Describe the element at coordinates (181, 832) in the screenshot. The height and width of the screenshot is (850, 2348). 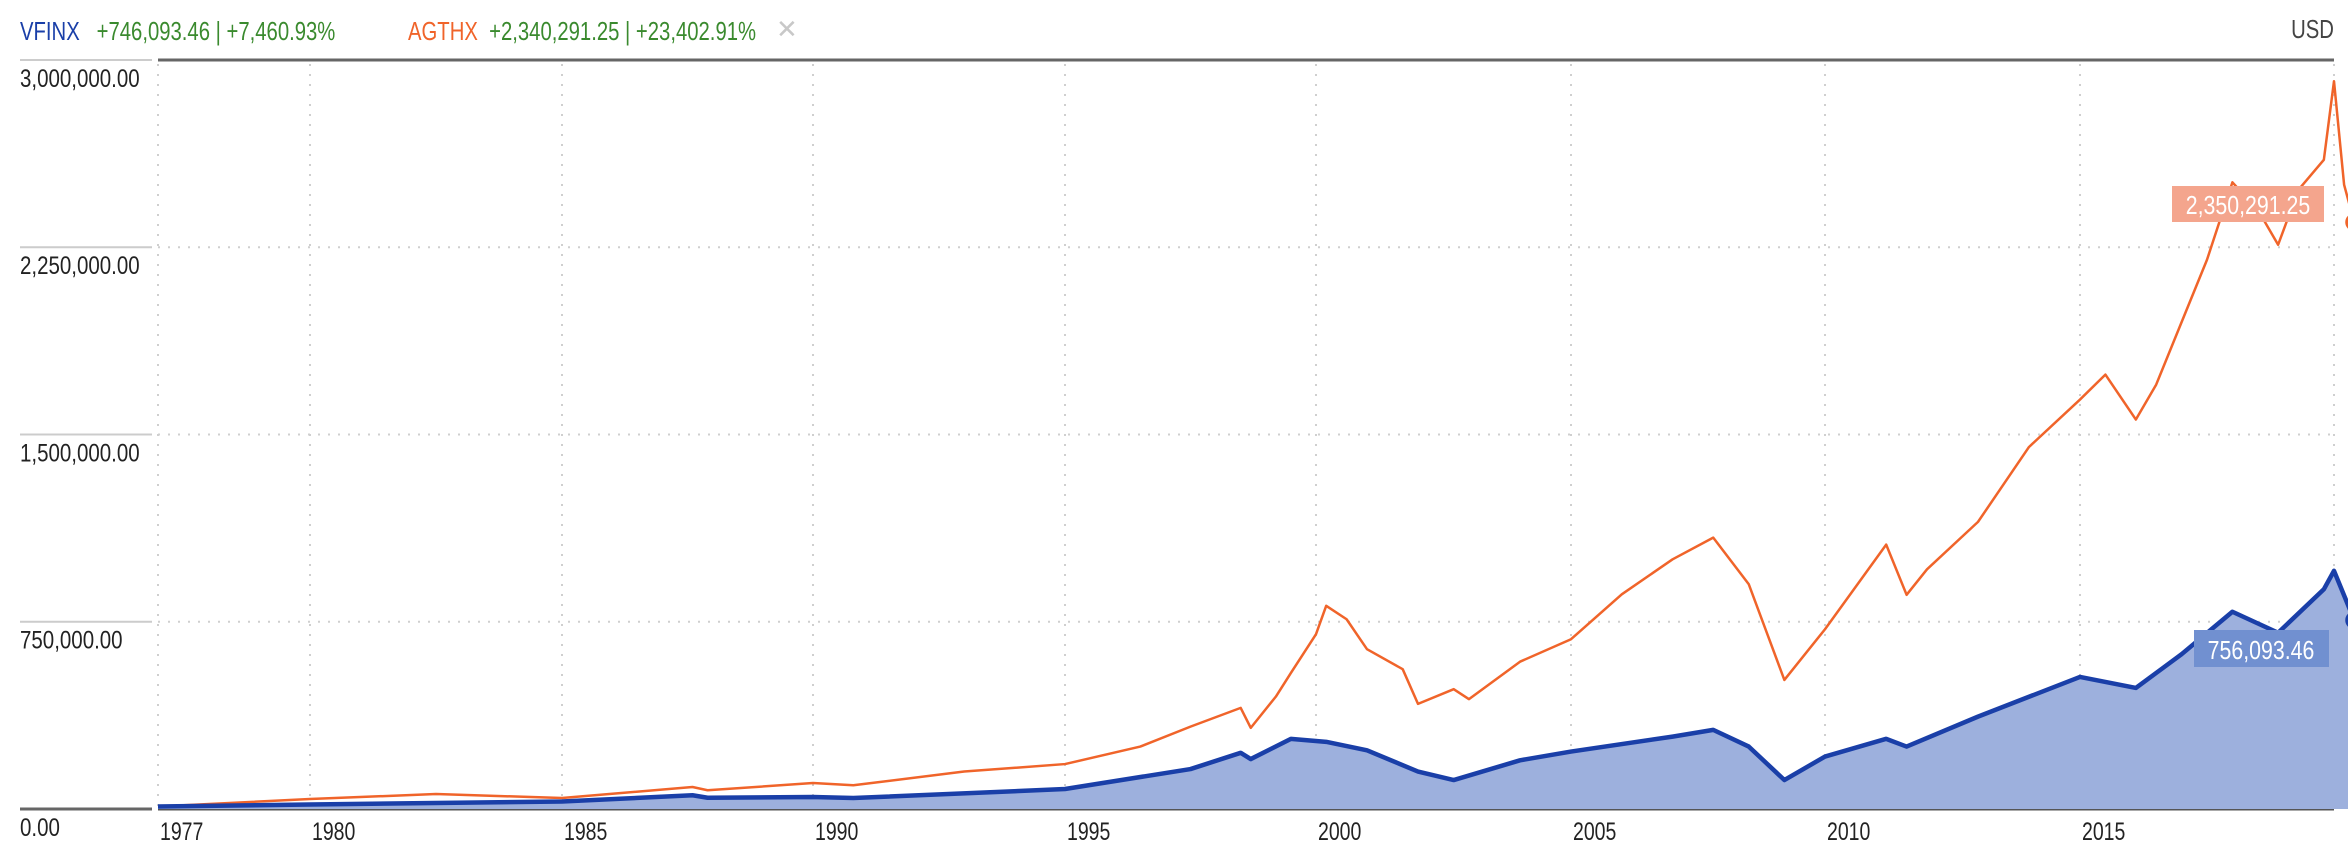
I see `x-tick-label: 1977` at that location.